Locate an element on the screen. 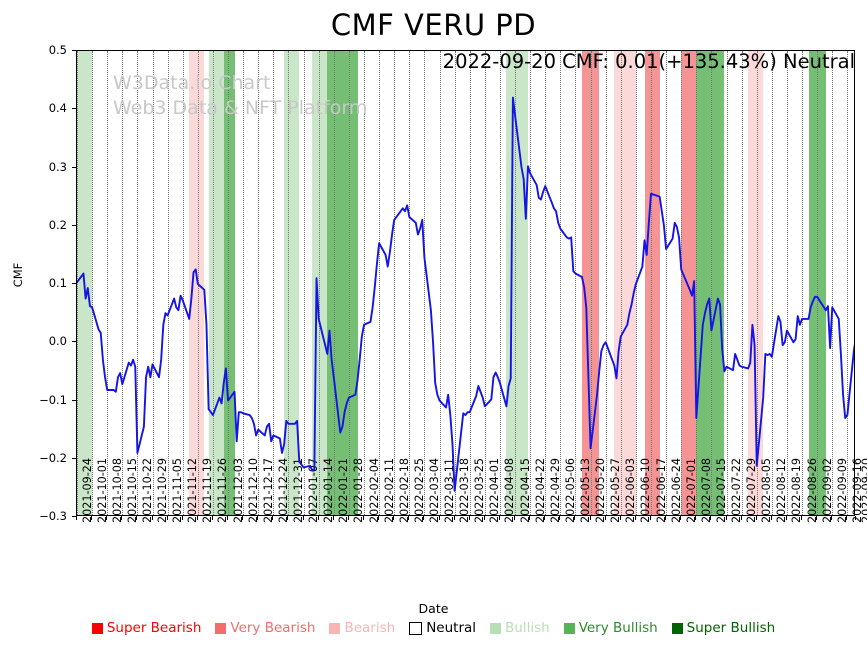 Image resolution: width=867 pixels, height=646 pixels. legend-label: Super Bearish is located at coordinates (154, 628).